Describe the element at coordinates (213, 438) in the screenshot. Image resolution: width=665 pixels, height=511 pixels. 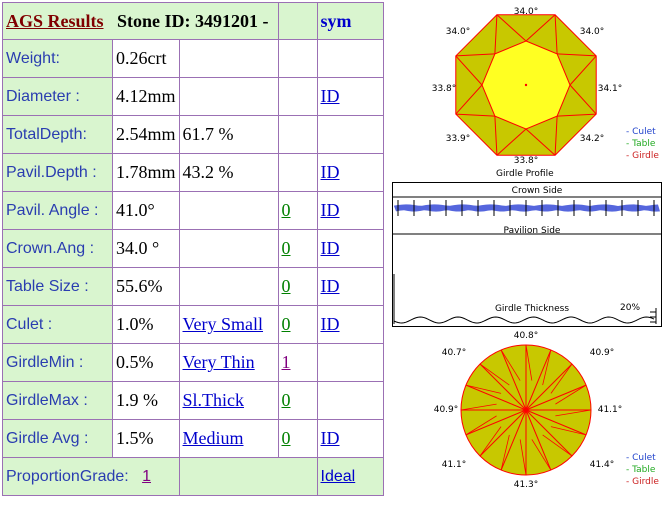
I see `row-grade-link: Medium` at that location.